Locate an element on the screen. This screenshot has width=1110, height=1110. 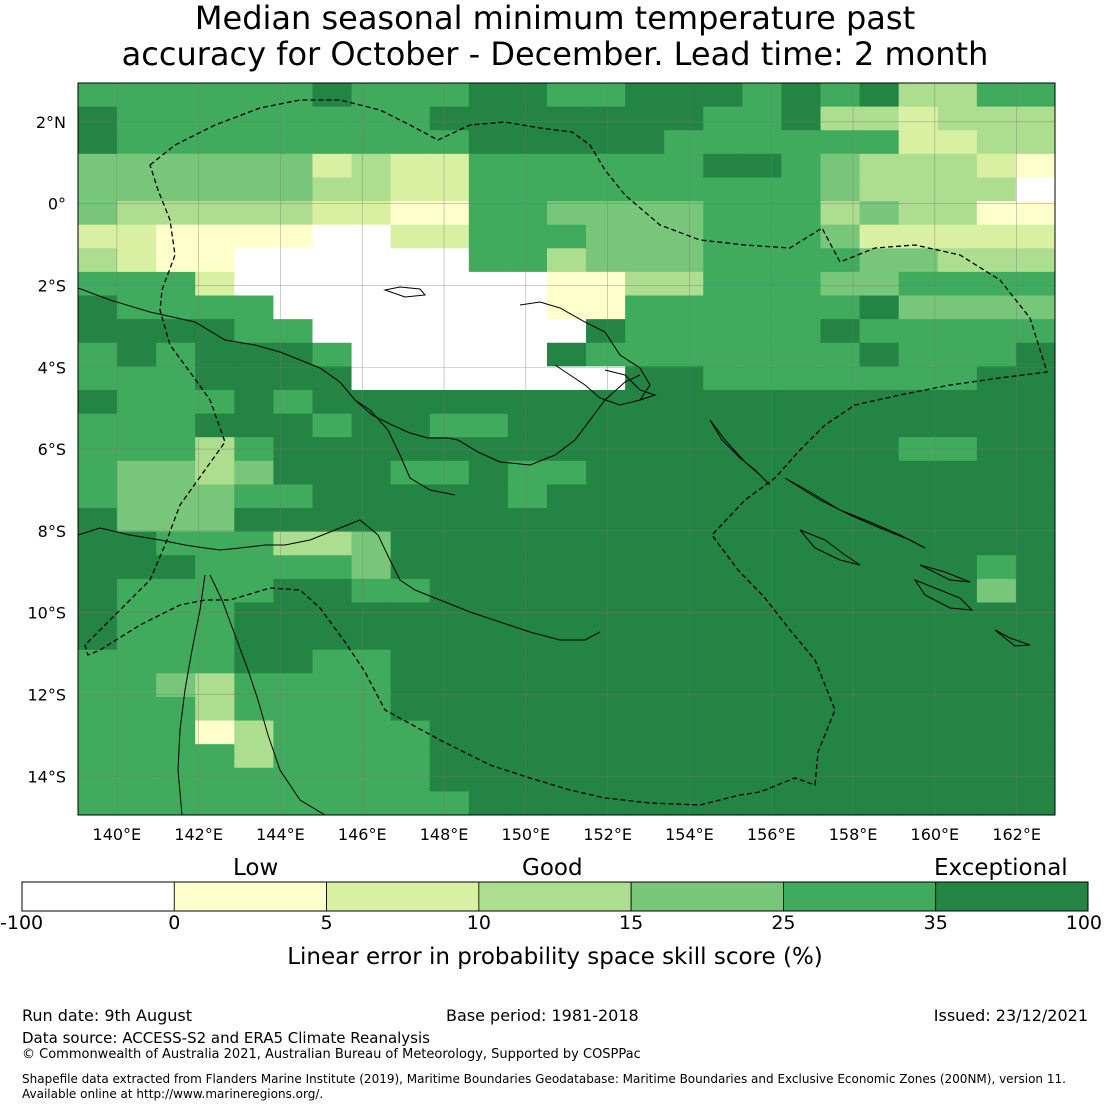
lat-label: 6°S is located at coordinates (52, 449).